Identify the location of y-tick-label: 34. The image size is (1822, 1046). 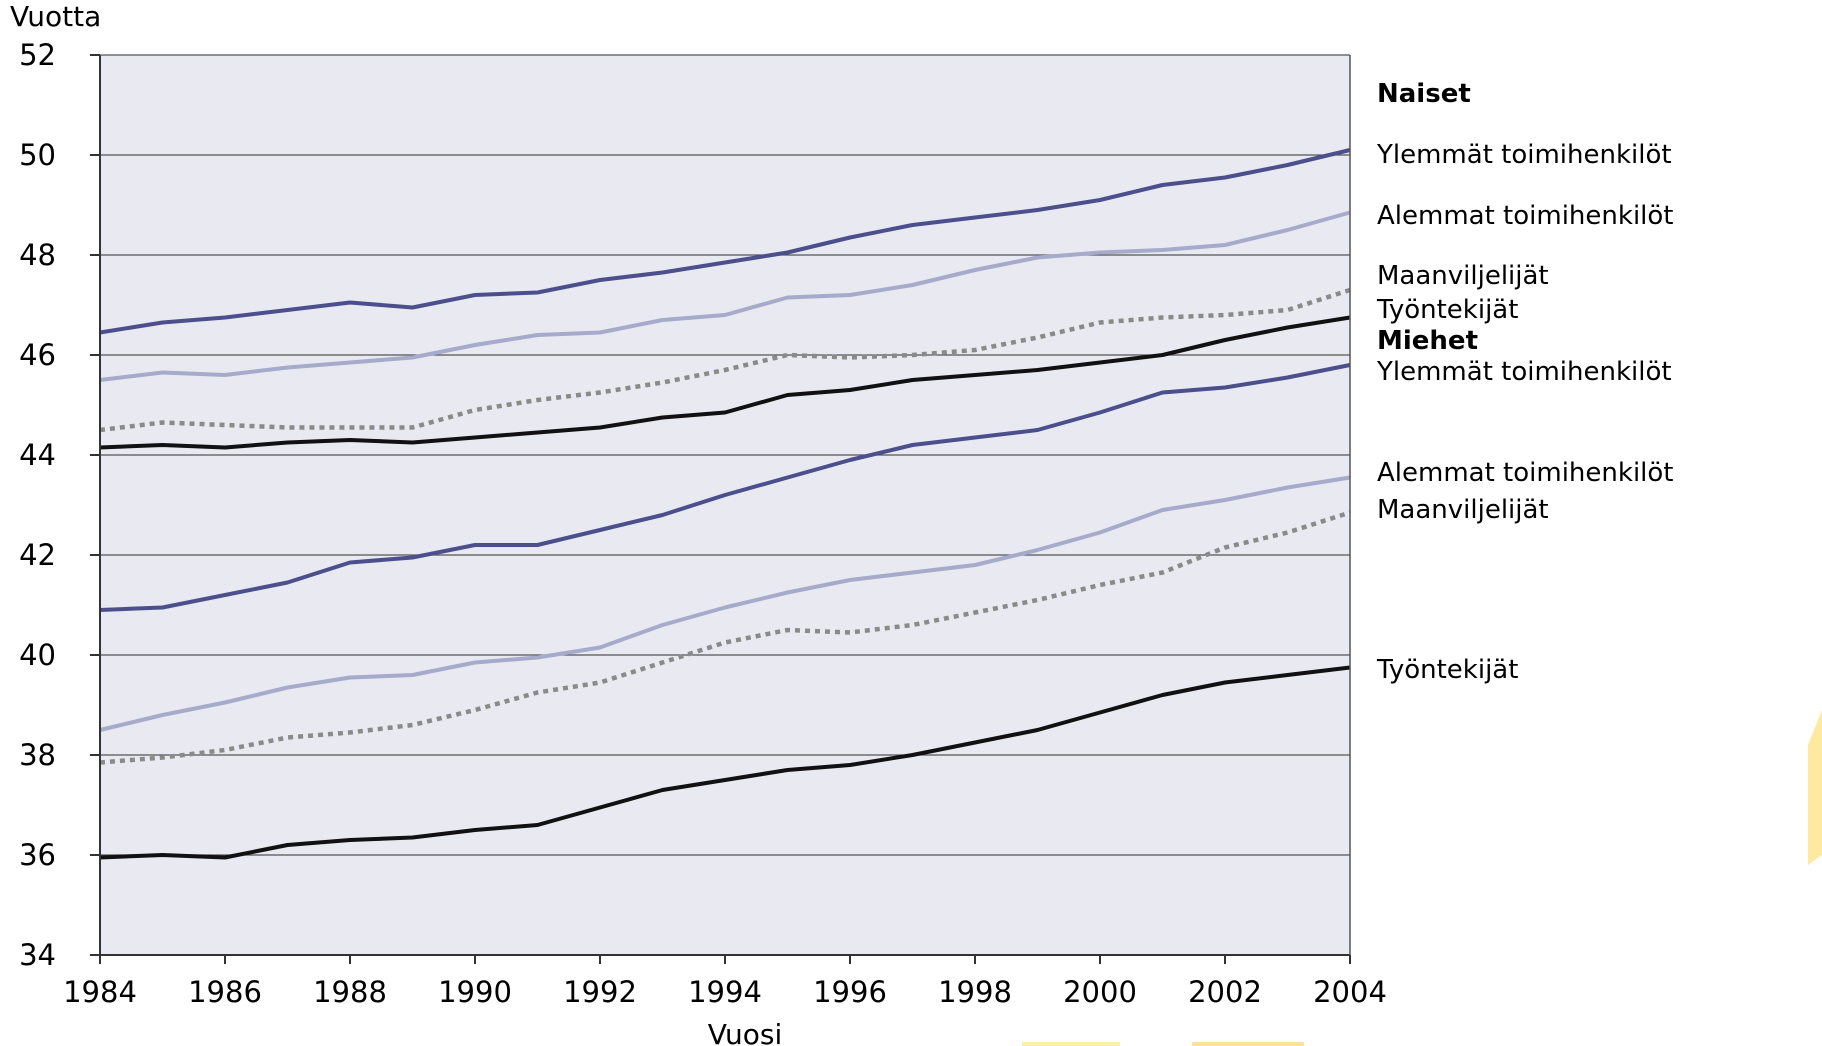
(37, 955).